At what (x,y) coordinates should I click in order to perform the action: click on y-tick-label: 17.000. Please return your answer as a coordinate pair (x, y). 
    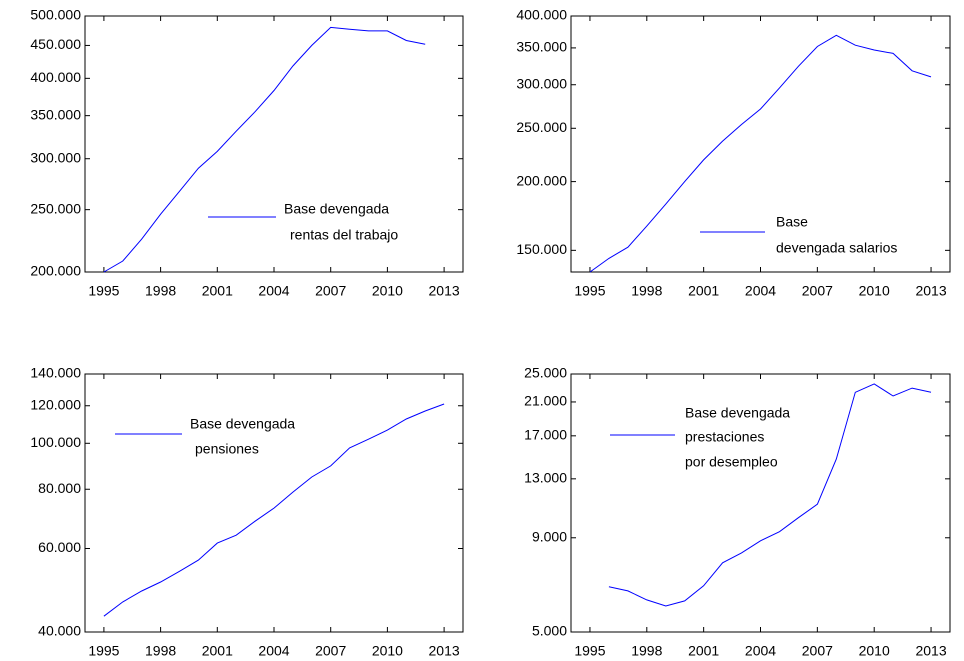
    Looking at the image, I should click on (545, 435).